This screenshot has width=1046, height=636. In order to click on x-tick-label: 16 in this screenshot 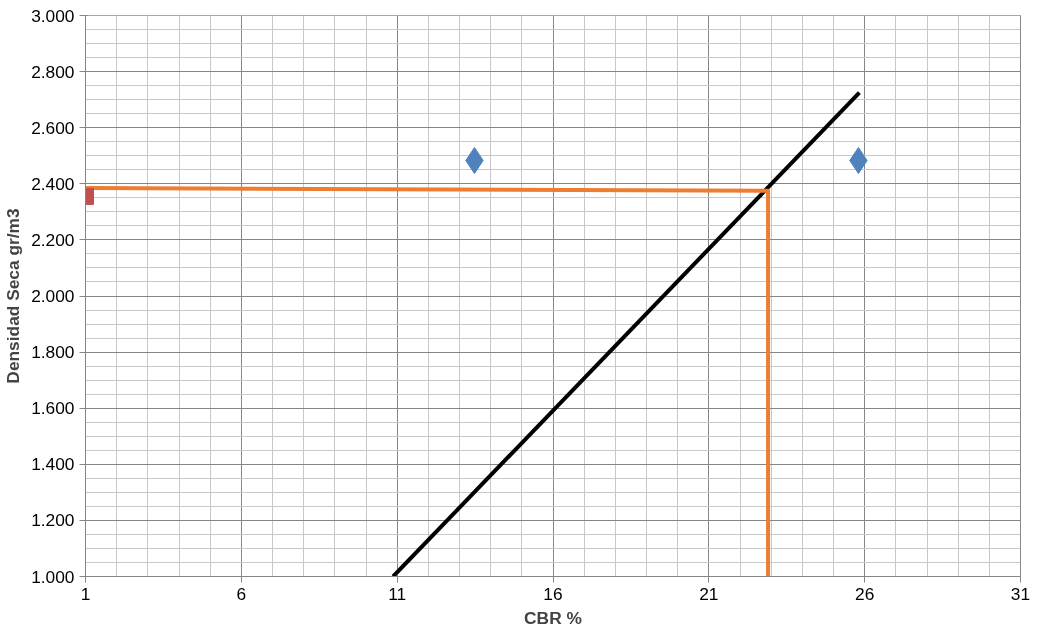, I will do `click(553, 593)`.